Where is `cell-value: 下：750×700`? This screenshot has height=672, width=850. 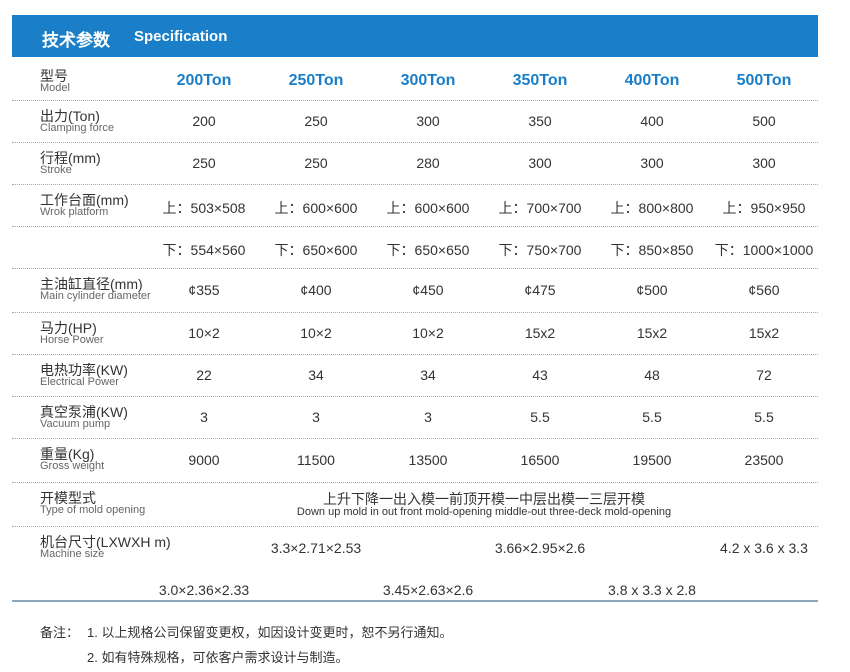 cell-value: 下：750×700 is located at coordinates (540, 250).